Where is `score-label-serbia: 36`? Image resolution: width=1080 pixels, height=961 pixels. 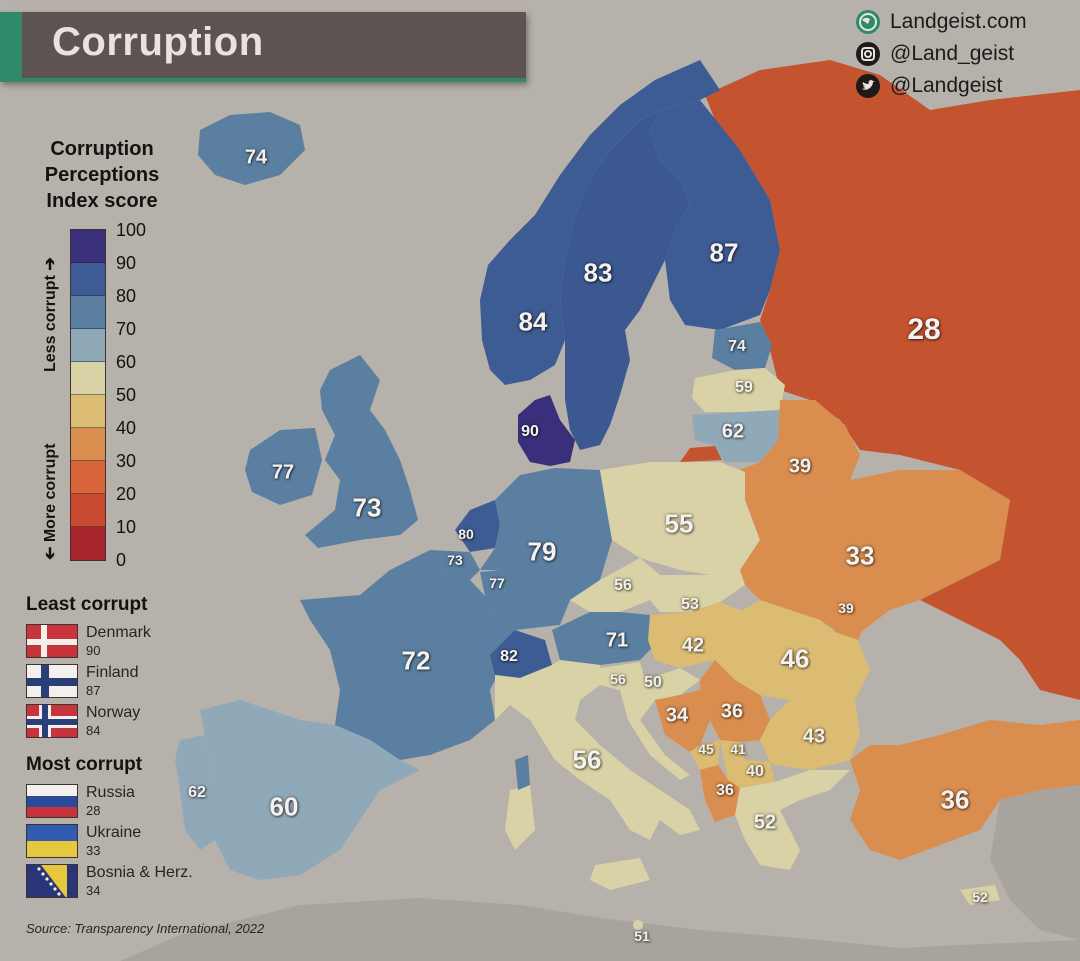 score-label-serbia: 36 is located at coordinates (732, 711).